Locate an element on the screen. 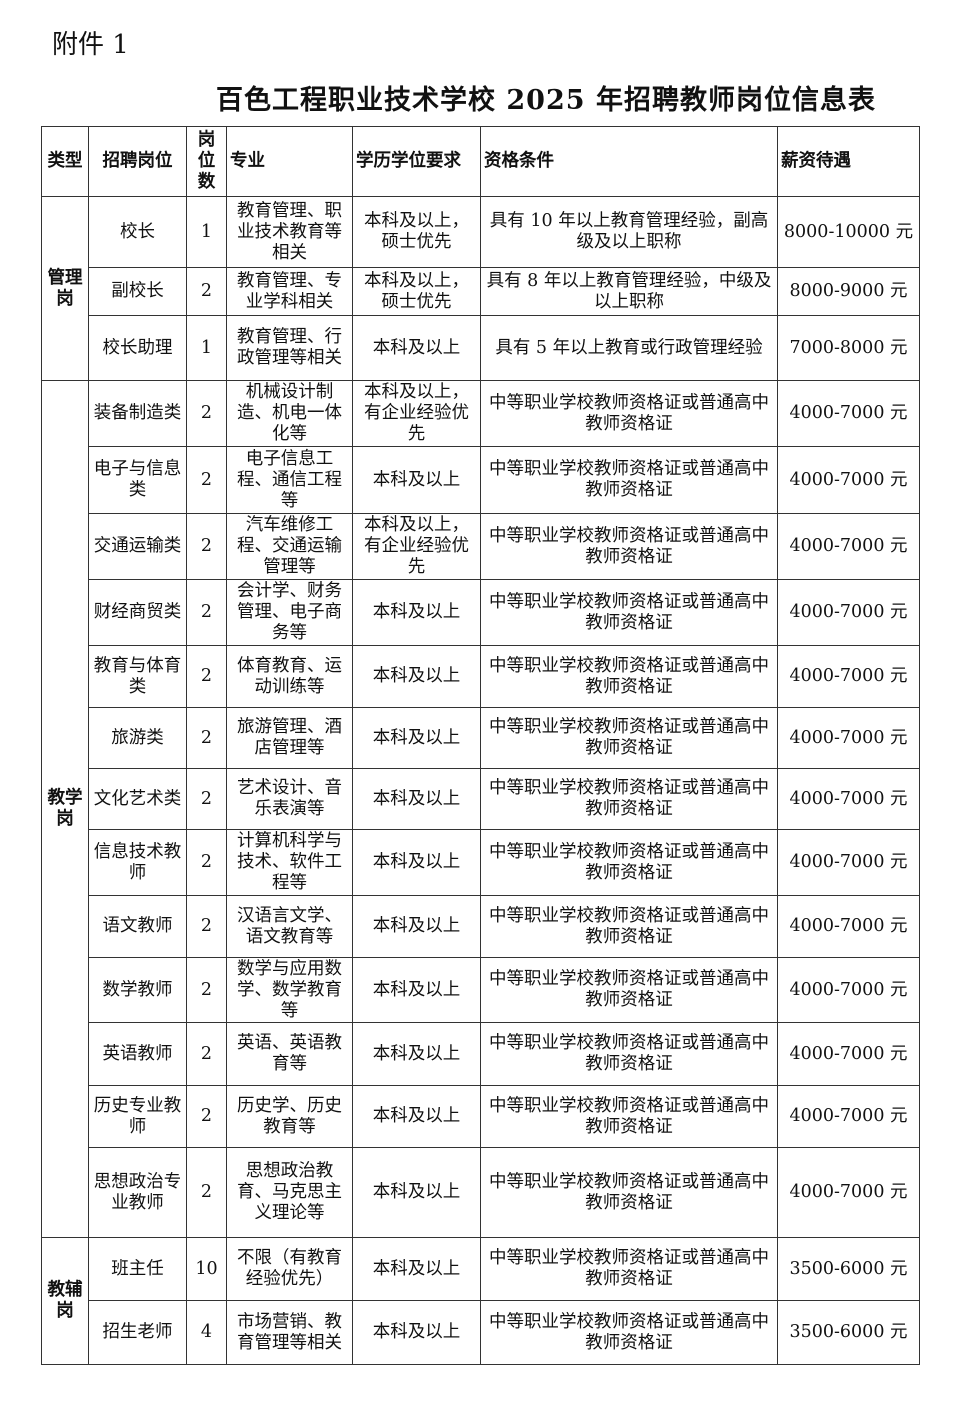  position-cell: 校长助理 is located at coordinates (137, 348).